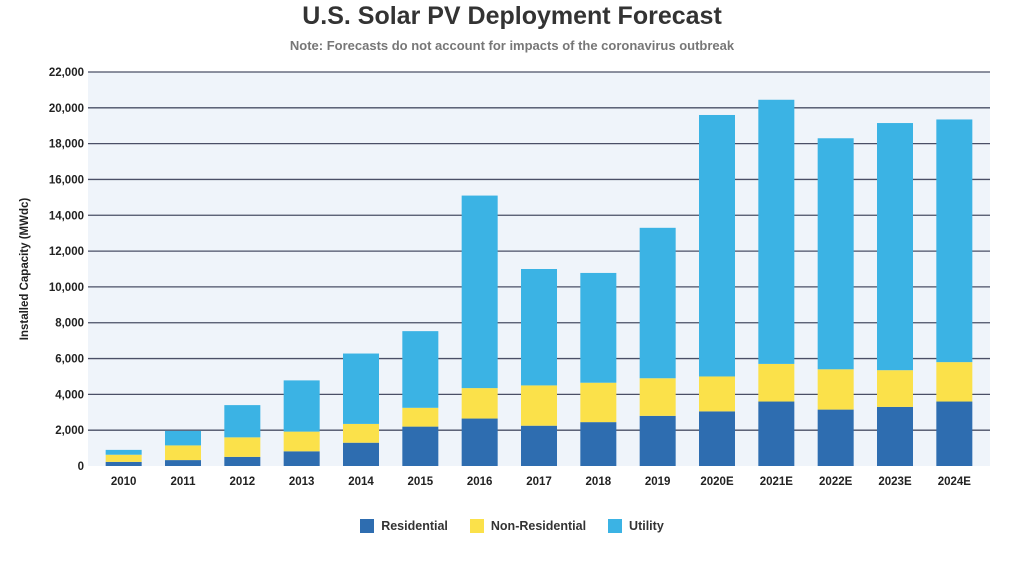  I want to click on y-tick-label: 22,000, so click(66, 73).